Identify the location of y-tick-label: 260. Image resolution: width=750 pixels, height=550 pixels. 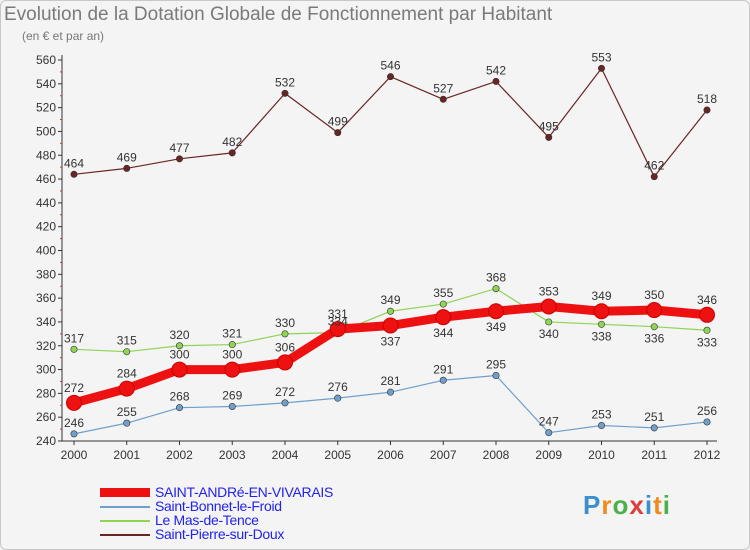
(46, 417).